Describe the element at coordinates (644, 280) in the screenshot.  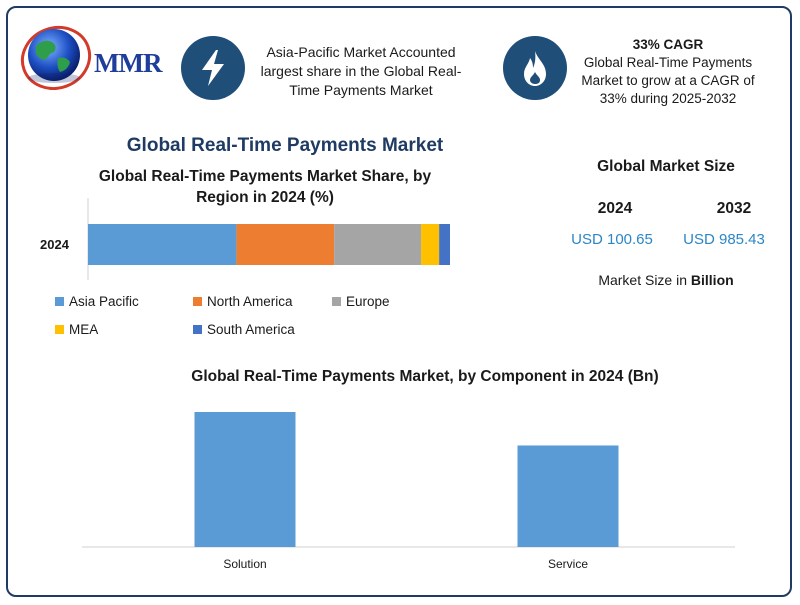
I see `market-size-note-prefix: Market Size in` at that location.